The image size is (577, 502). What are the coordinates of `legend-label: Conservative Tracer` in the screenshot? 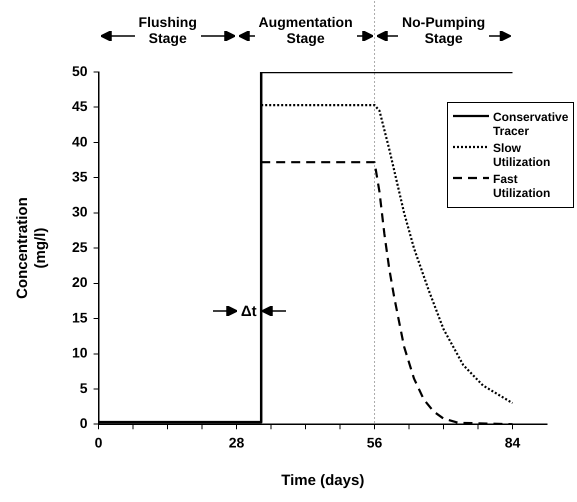 It's located at (530, 124).